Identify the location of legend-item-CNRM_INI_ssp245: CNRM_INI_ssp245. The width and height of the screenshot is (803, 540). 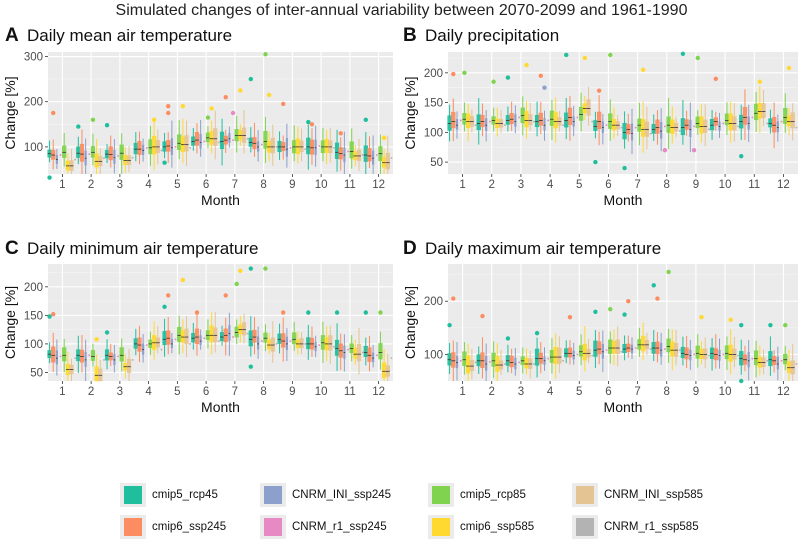
(325, 495).